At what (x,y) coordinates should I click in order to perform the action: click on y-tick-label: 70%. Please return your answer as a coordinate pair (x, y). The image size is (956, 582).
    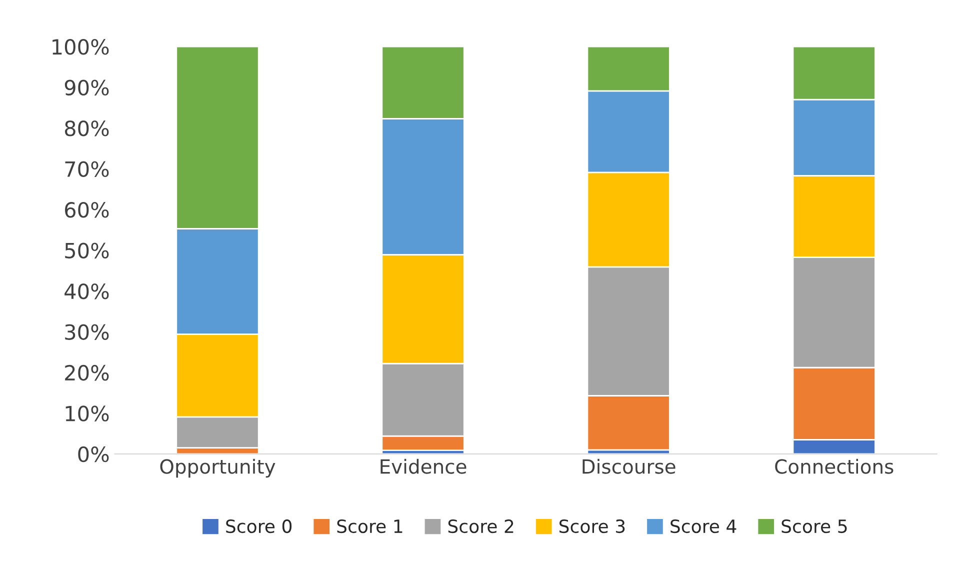
    Looking at the image, I should click on (87, 169).